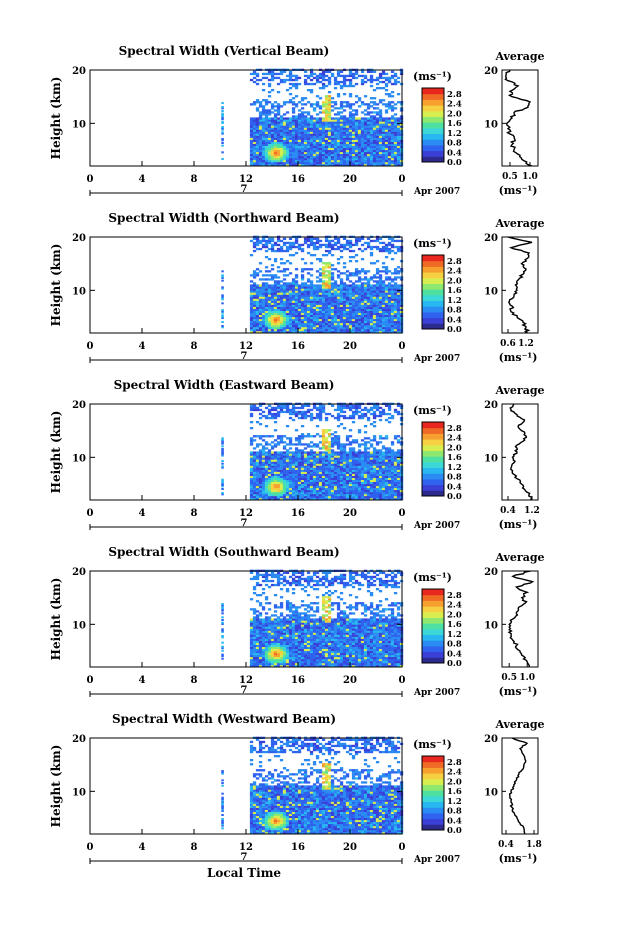  What do you see at coordinates (432, 243) in the screenshot?
I see `colorbar-unit: (ms⁻¹)` at bounding box center [432, 243].